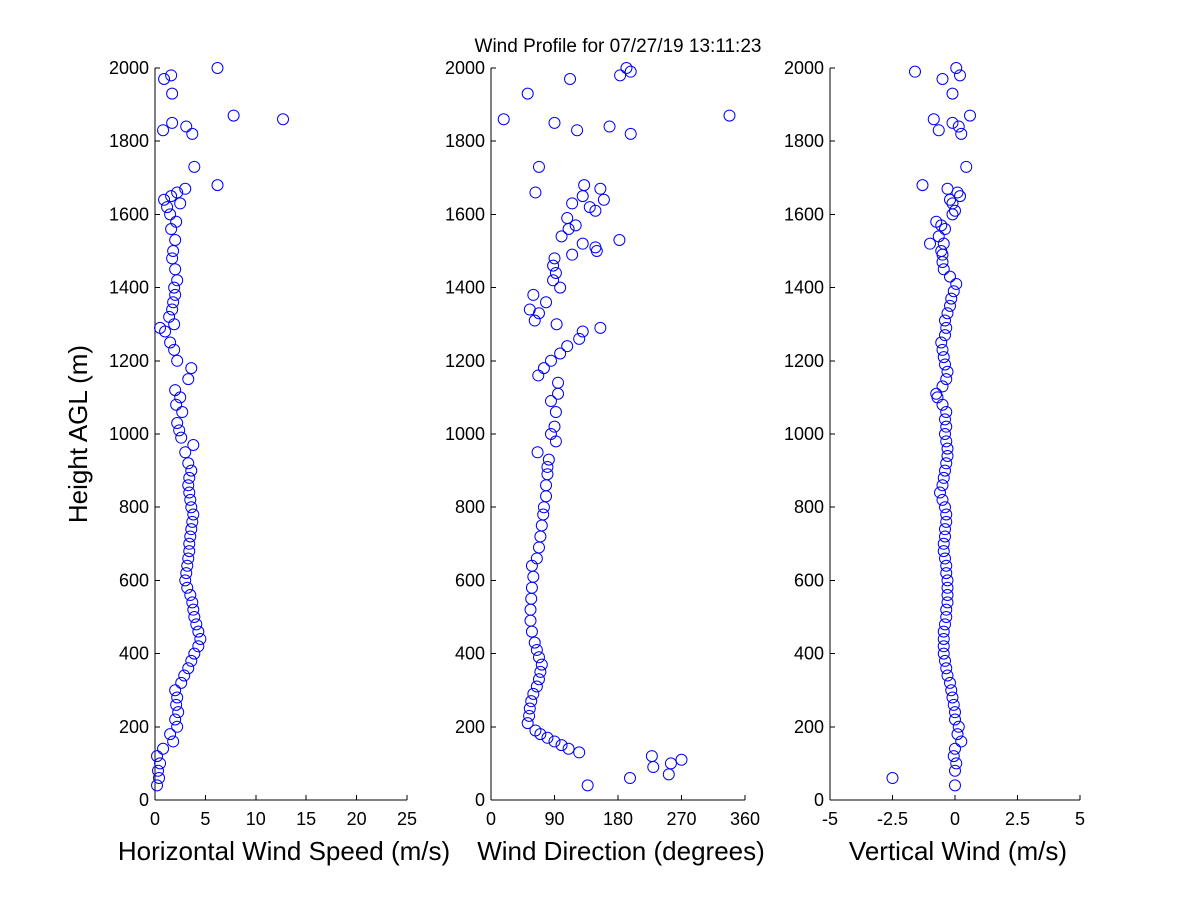 Image resolution: width=1200 pixels, height=900 pixels. I want to click on direction-x-axis-label: Wind Direction (degrees), so click(621, 851).